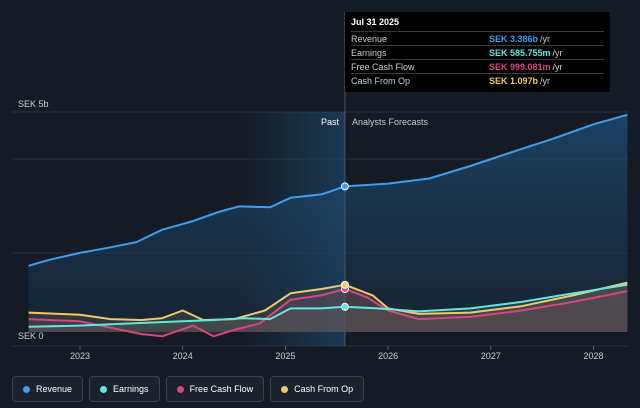  Describe the element at coordinates (221, 389) in the screenshot. I see `legend-label: Free Cash Flow` at that location.